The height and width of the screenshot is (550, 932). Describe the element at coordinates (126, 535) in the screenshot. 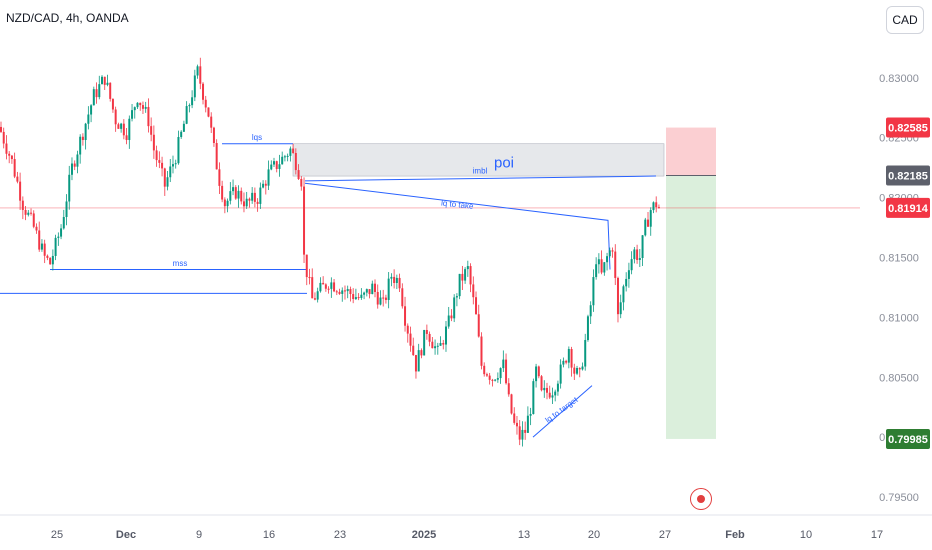

I see `x-tick-label: Dec` at that location.